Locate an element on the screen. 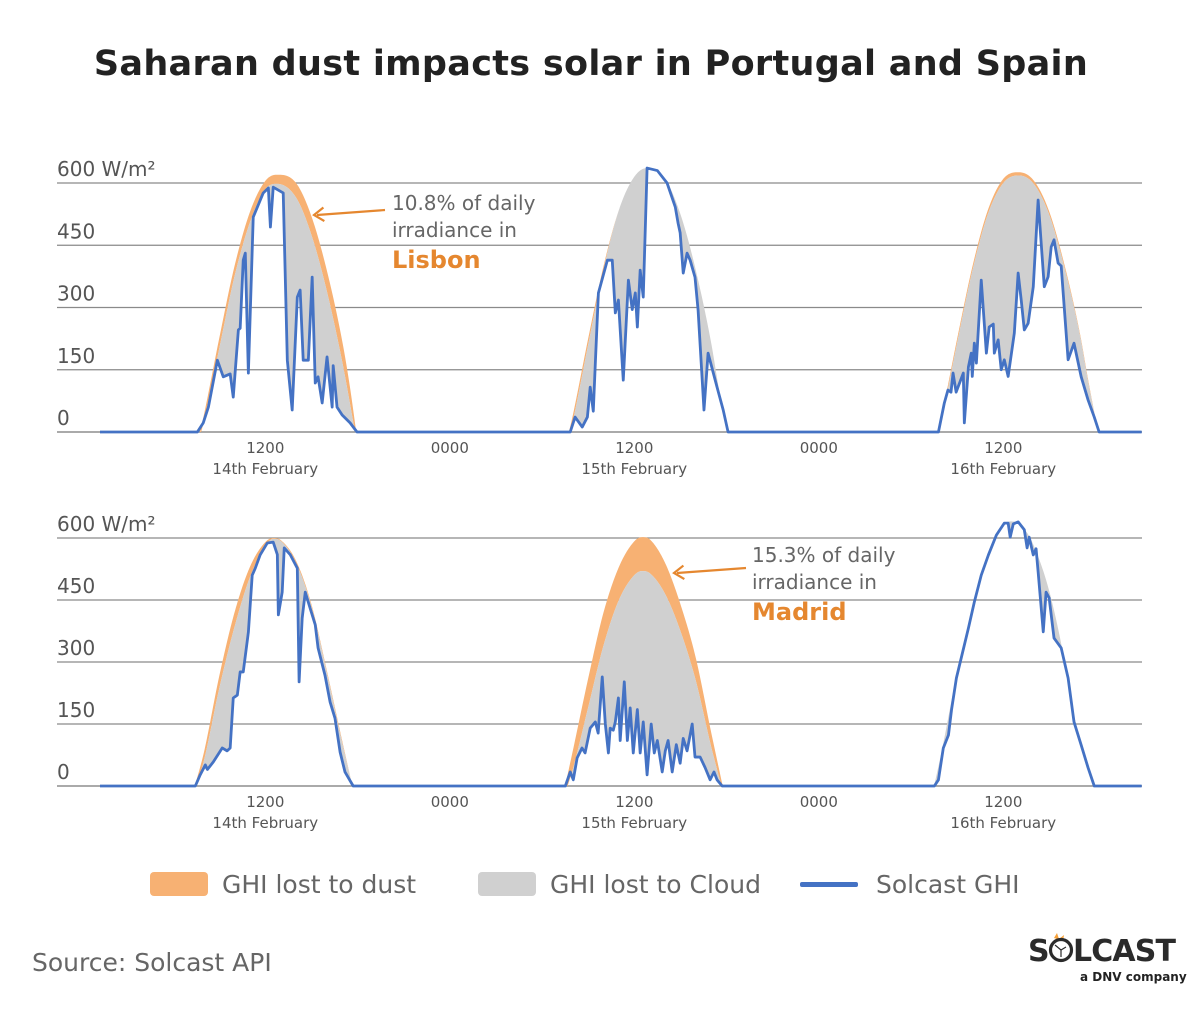  legend-item-dust: GHI lost to dust is located at coordinates (283, 884).